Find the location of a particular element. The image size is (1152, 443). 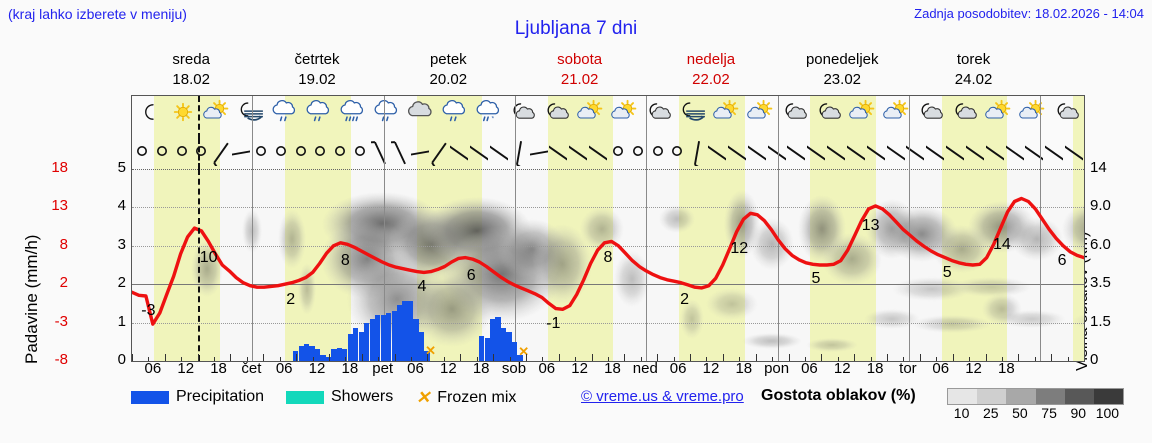

current-time-line is located at coordinates (198, 117).